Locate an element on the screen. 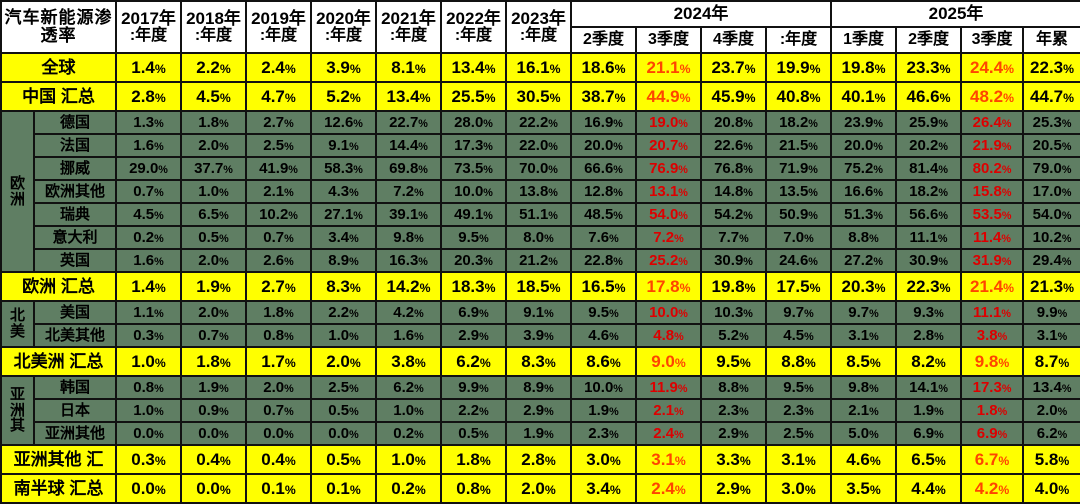  value-cell: 20.7% is located at coordinates (668, 145).